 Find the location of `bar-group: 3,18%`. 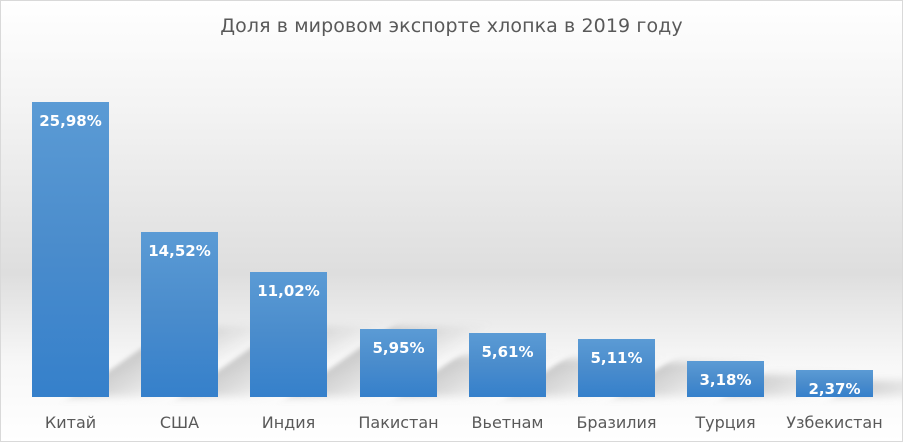

bar-group: 3,18% is located at coordinates (772, 379).